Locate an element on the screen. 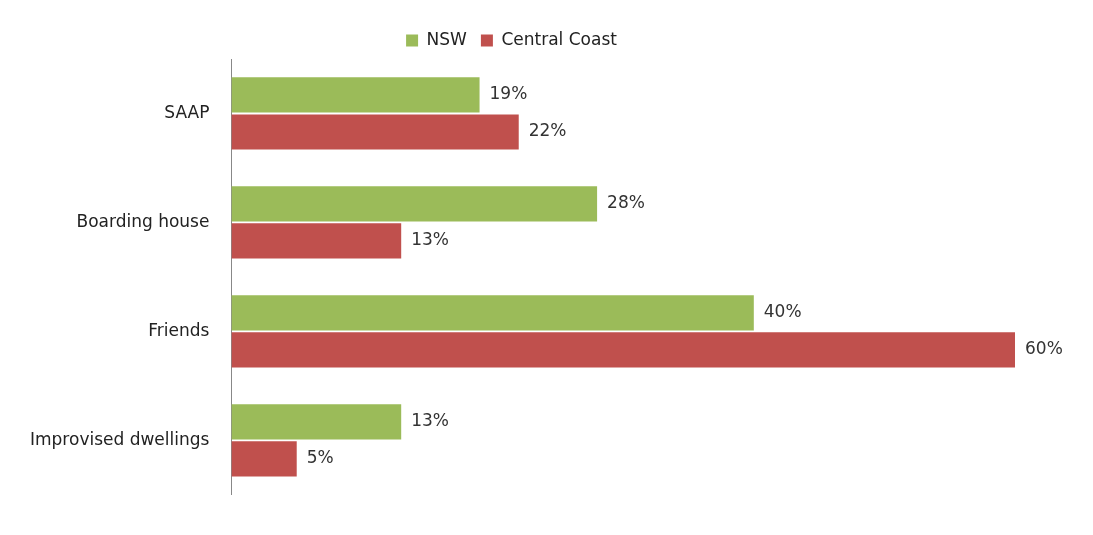 The height and width of the screenshot is (535, 1093). data-label: 19% is located at coordinates (508, 93).